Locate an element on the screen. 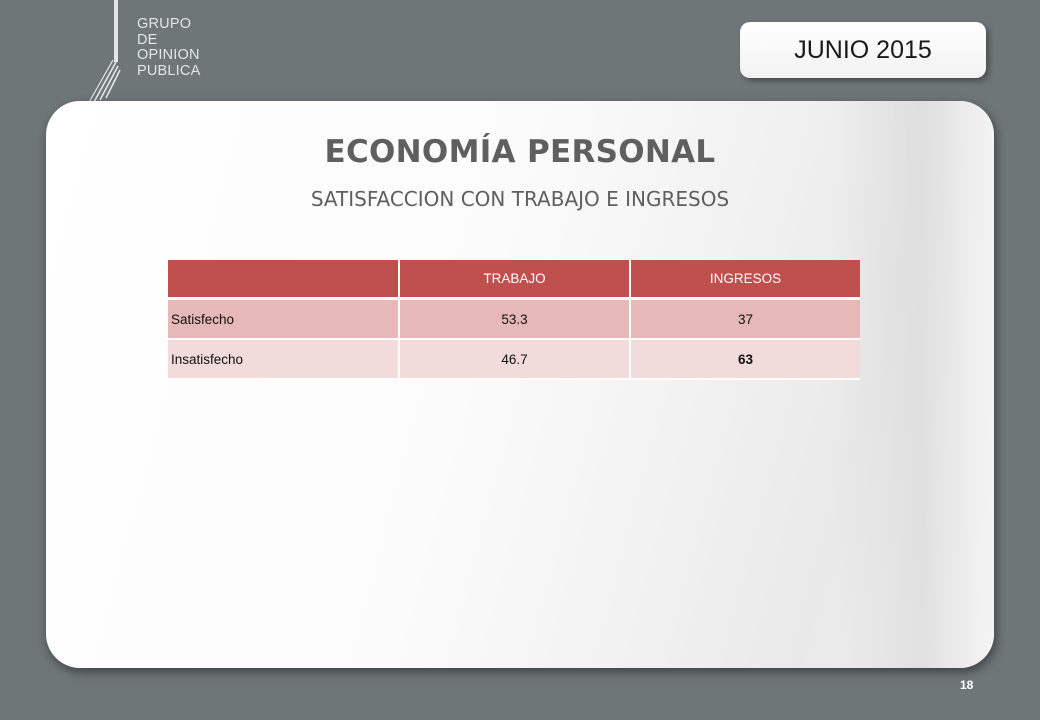  table-row: Insatisfecho 46.7 63 is located at coordinates (514, 359).